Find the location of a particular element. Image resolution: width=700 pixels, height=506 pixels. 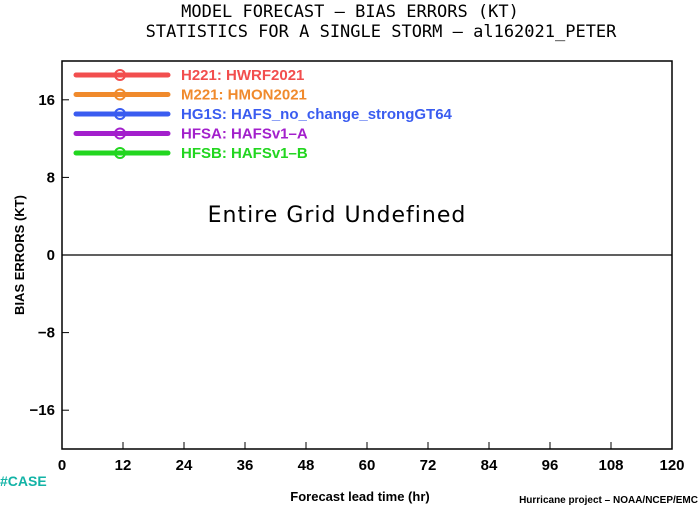

credit-text: Hurricane project – NOAA/NCEP/EMC is located at coordinates (608, 500).